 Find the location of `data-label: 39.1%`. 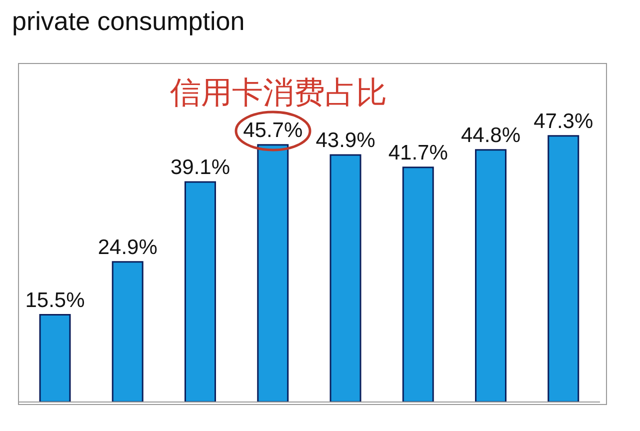

data-label: 39.1% is located at coordinates (200, 167).